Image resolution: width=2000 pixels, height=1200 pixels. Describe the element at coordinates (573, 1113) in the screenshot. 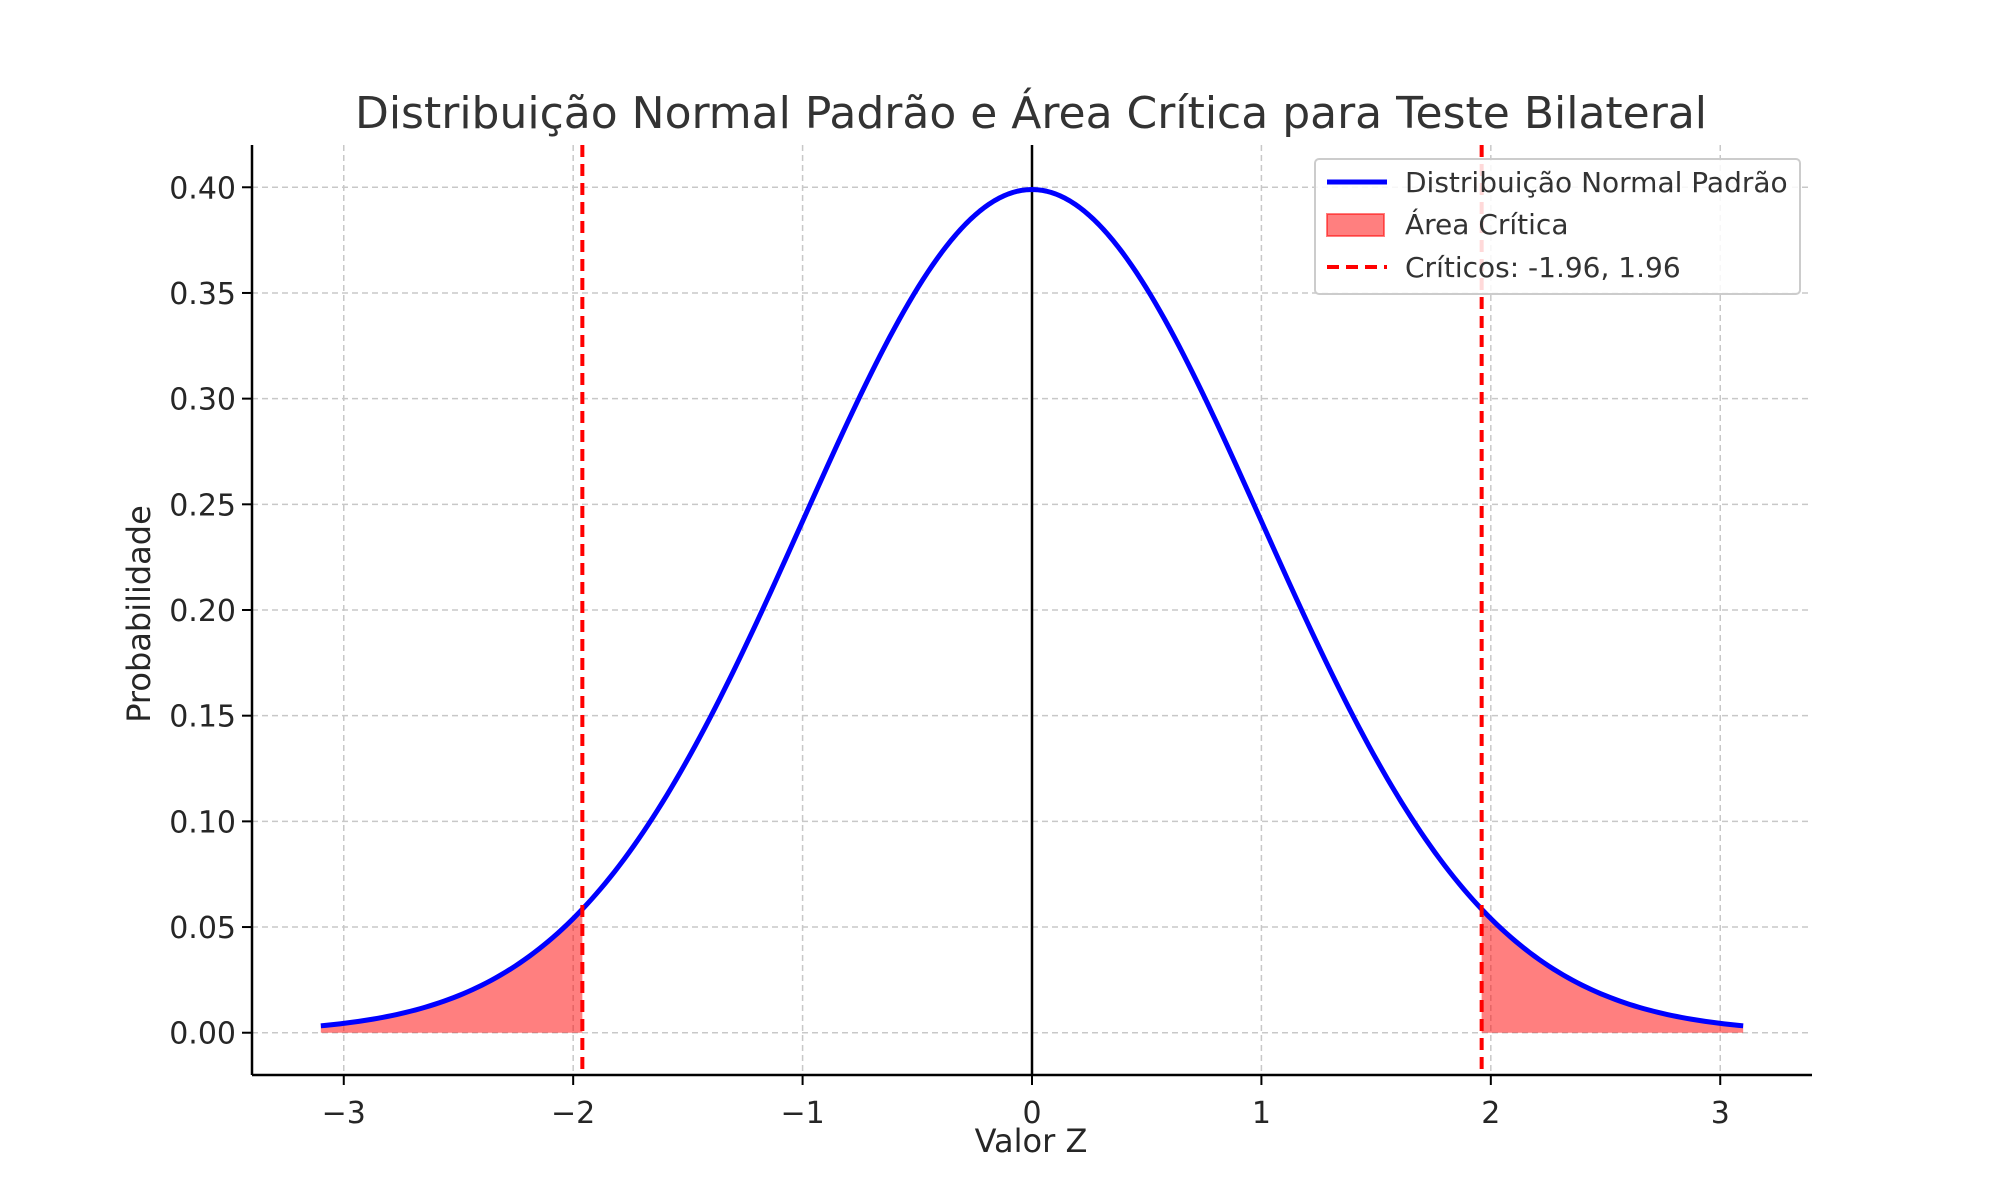

I see `x-tick-label: −2` at that location.